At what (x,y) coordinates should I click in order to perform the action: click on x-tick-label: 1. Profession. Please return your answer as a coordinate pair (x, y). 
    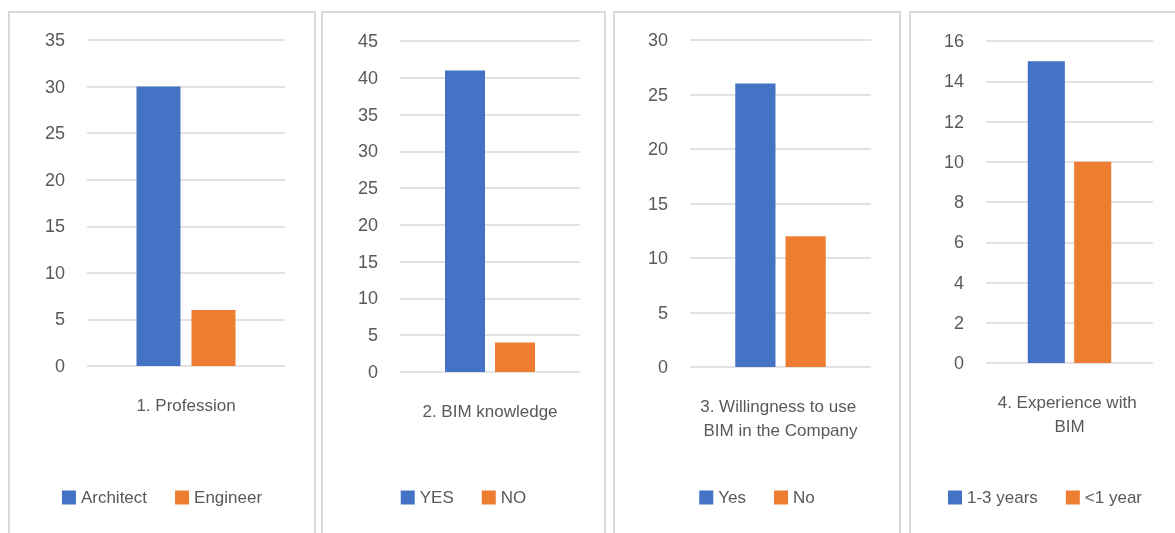
    Looking at the image, I should click on (186, 405).